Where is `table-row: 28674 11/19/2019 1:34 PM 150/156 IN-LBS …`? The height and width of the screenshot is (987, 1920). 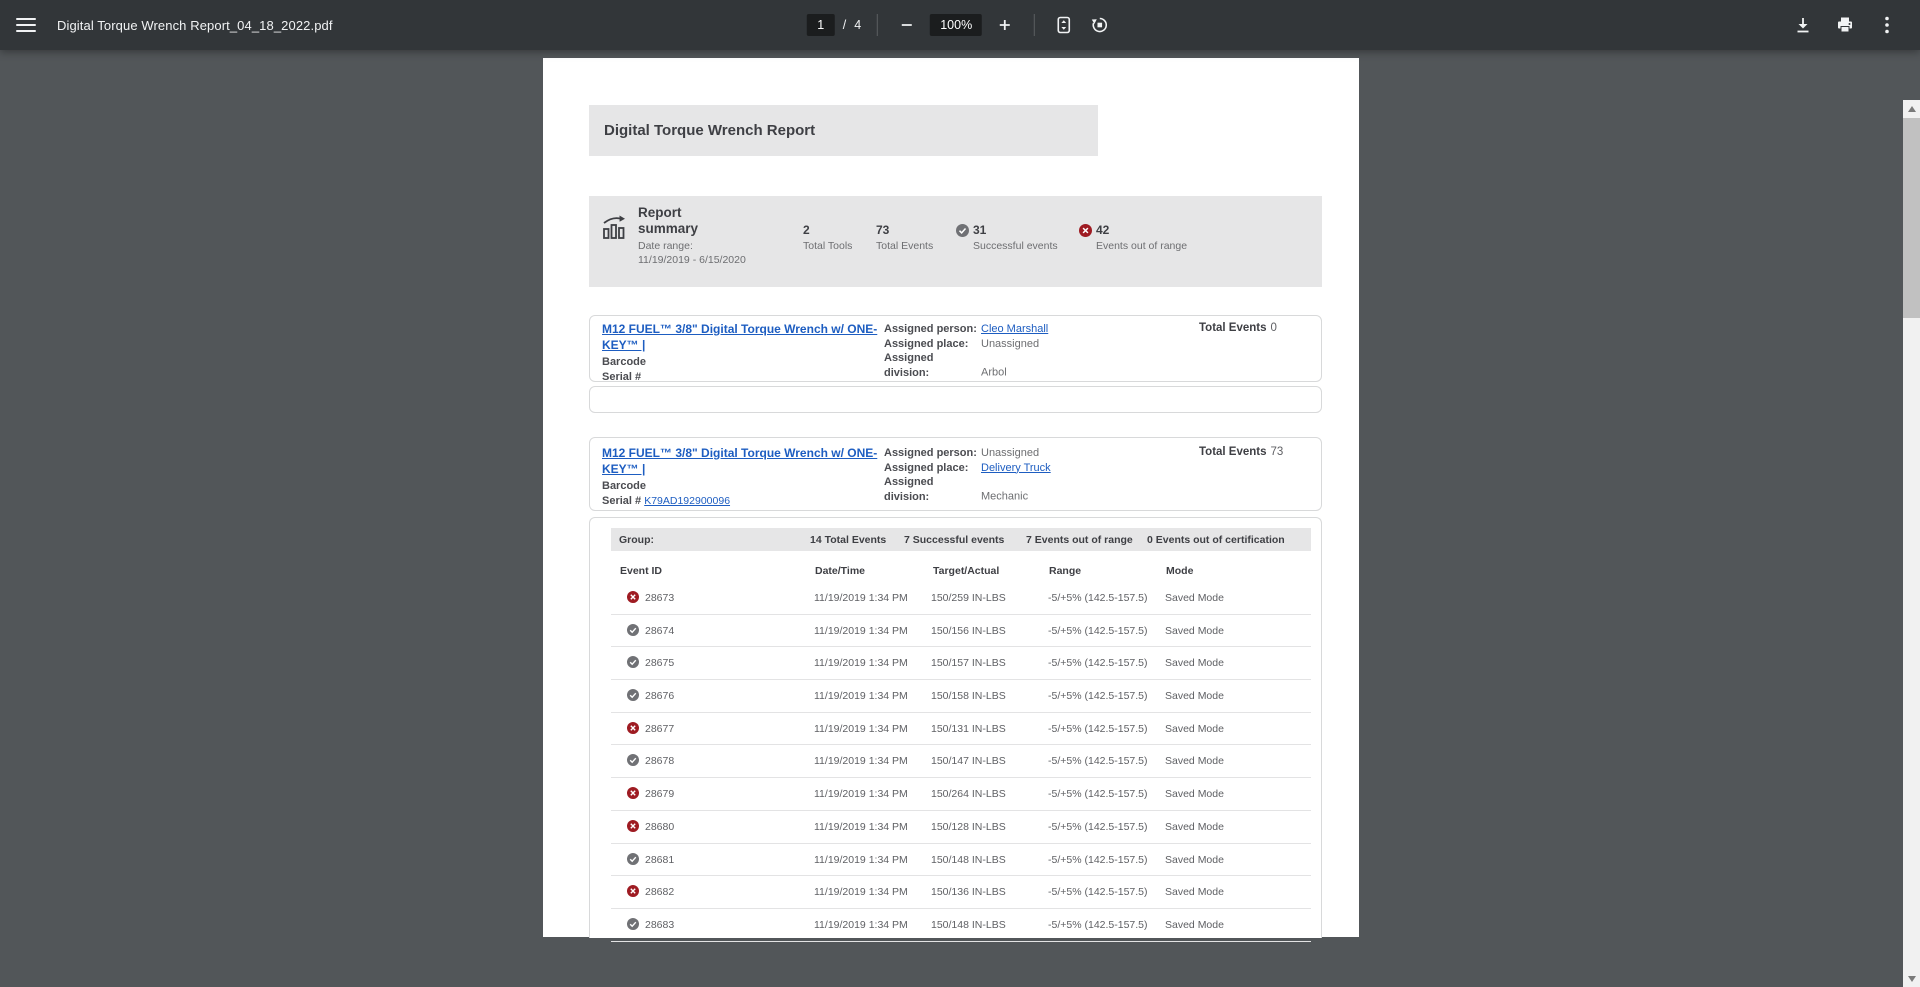
table-row: 28674 11/19/2019 1:34 PM 150/156 IN-LBS … is located at coordinates (961, 631).